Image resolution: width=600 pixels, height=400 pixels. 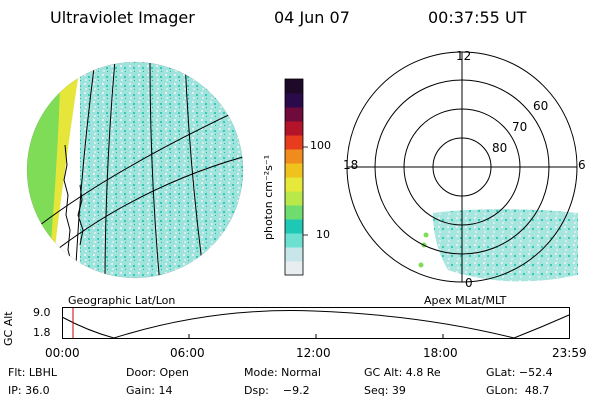 I want to click on mlt-label-12: 12, so click(x=464, y=56).